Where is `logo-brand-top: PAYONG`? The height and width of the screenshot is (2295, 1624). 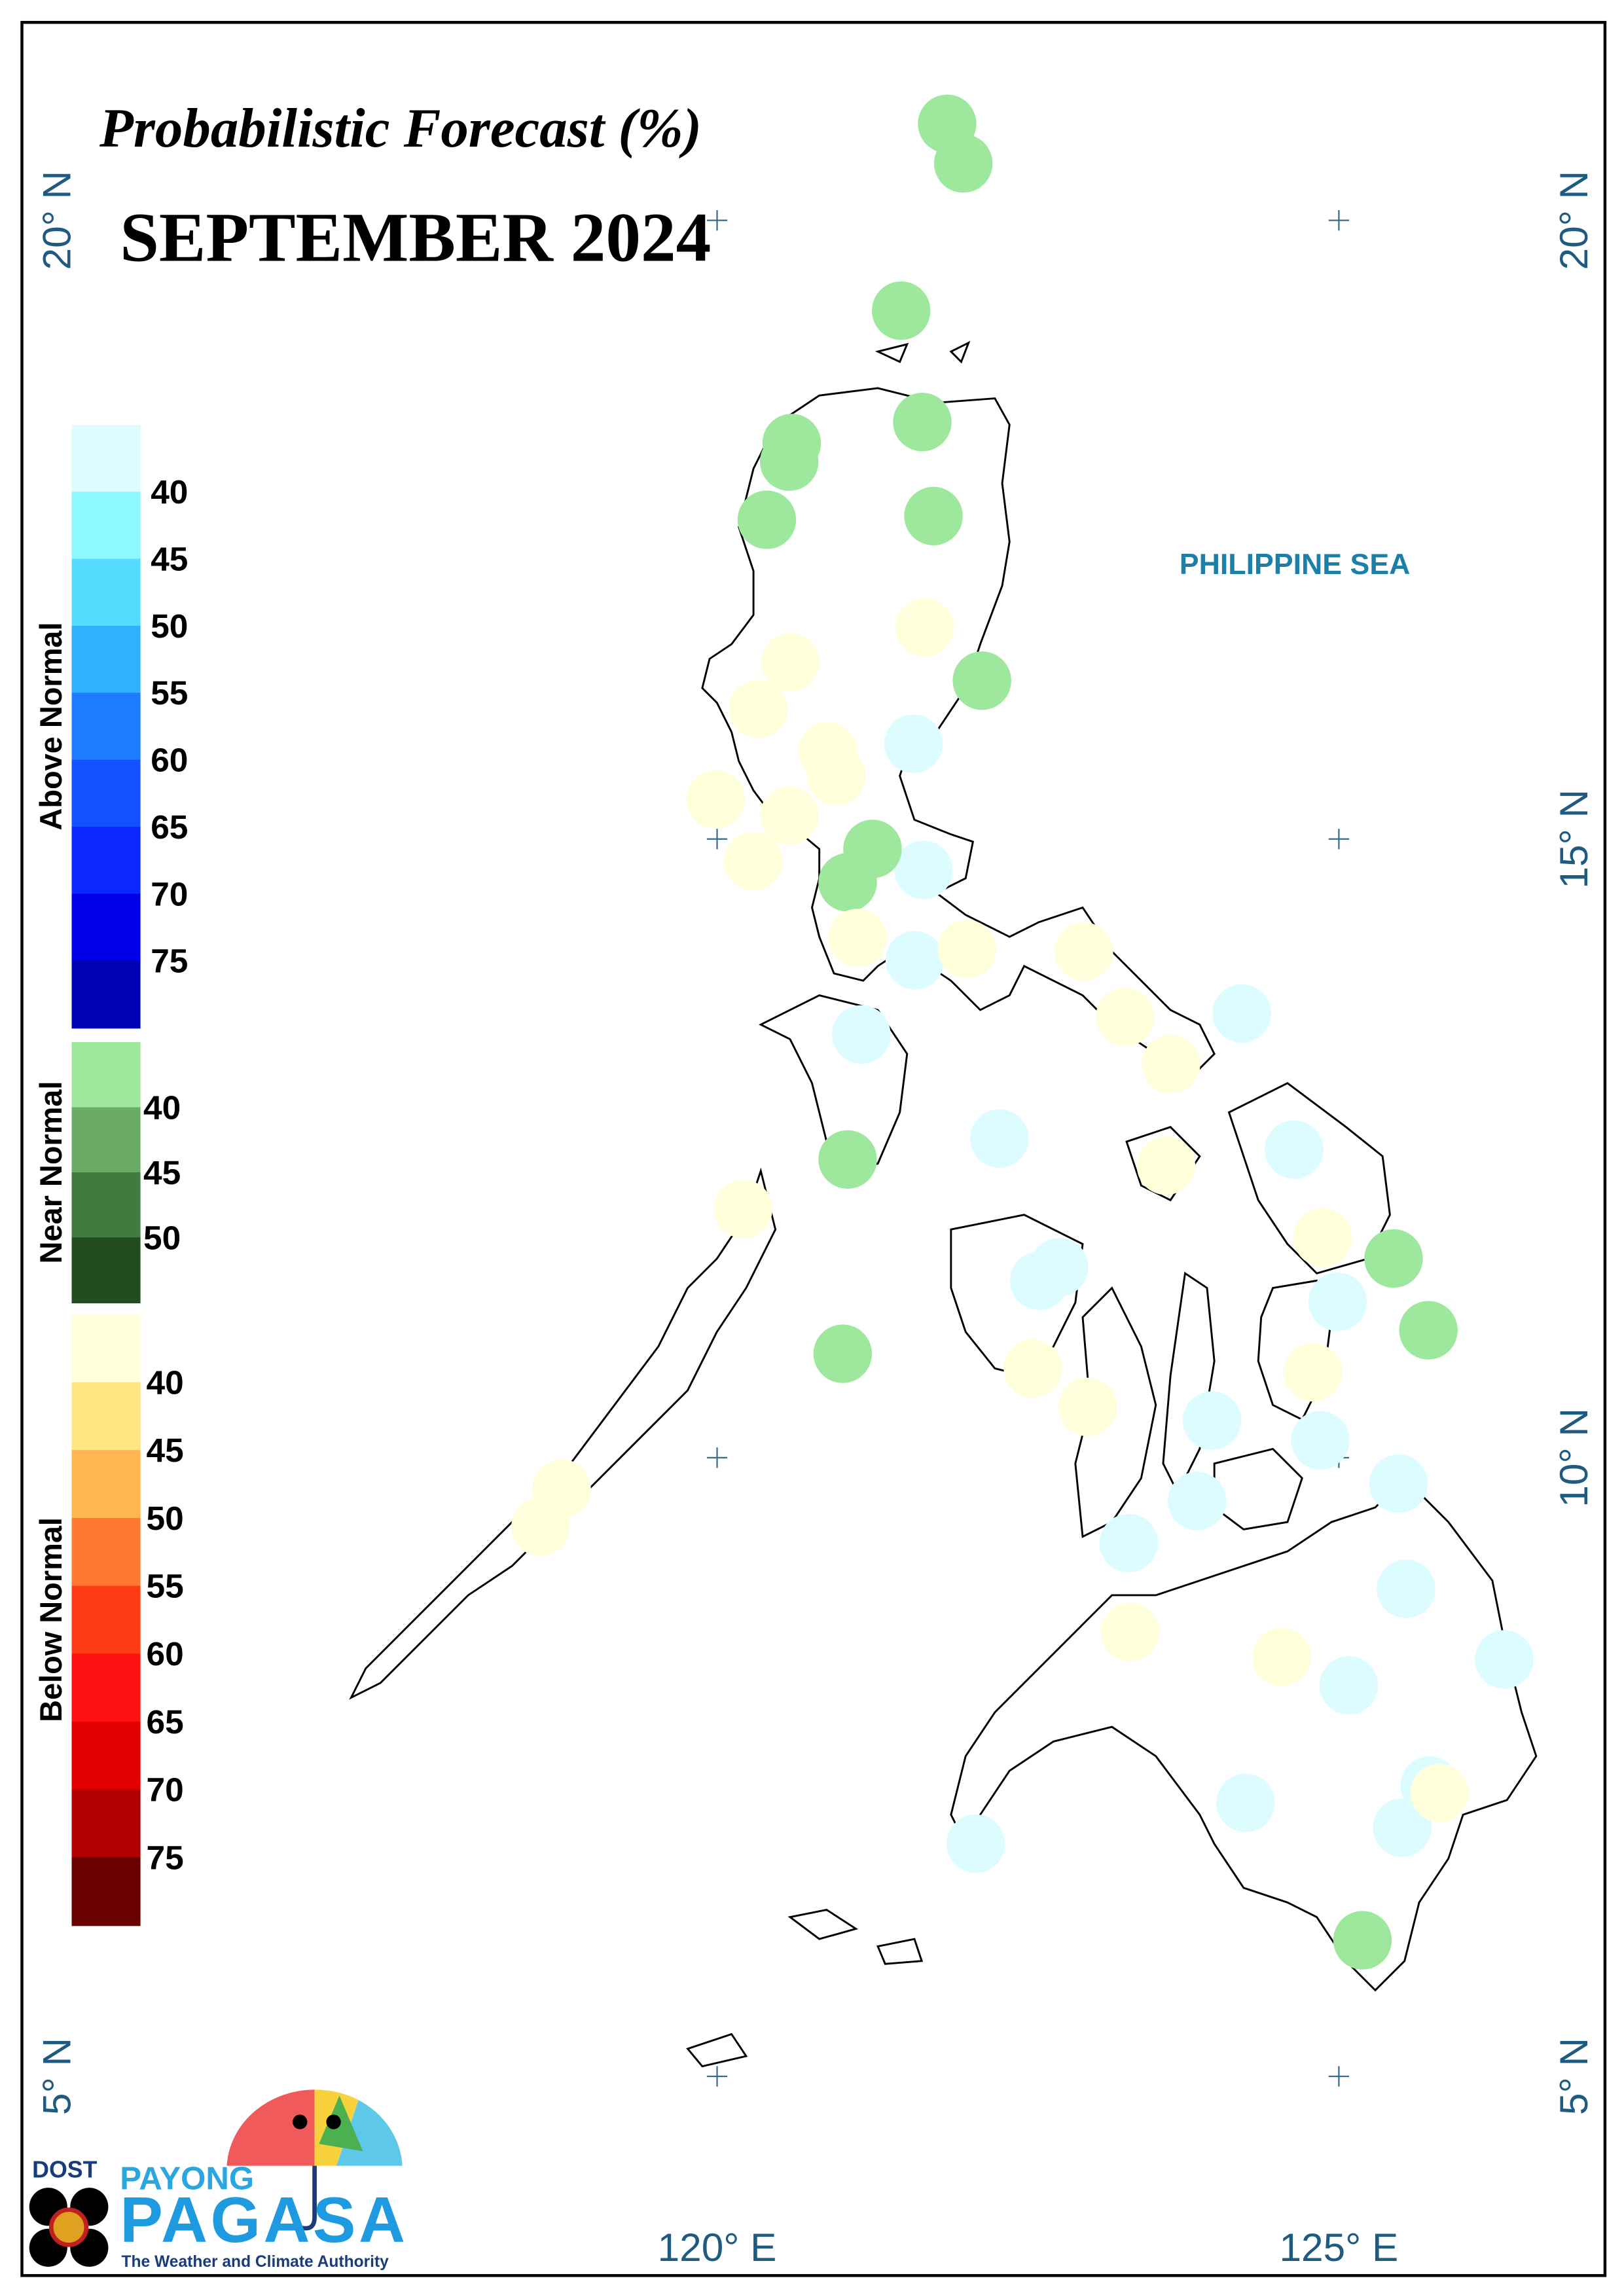 logo-brand-top: PAYONG is located at coordinates (187, 2178).